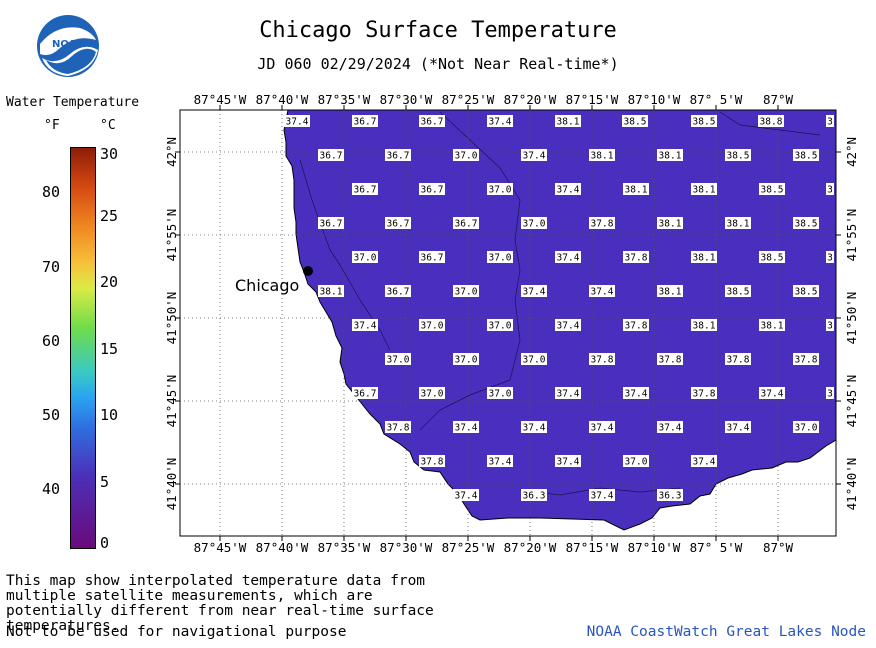 The height and width of the screenshot is (648, 876). I want to click on legend-tick-f: 70, so click(50, 267).